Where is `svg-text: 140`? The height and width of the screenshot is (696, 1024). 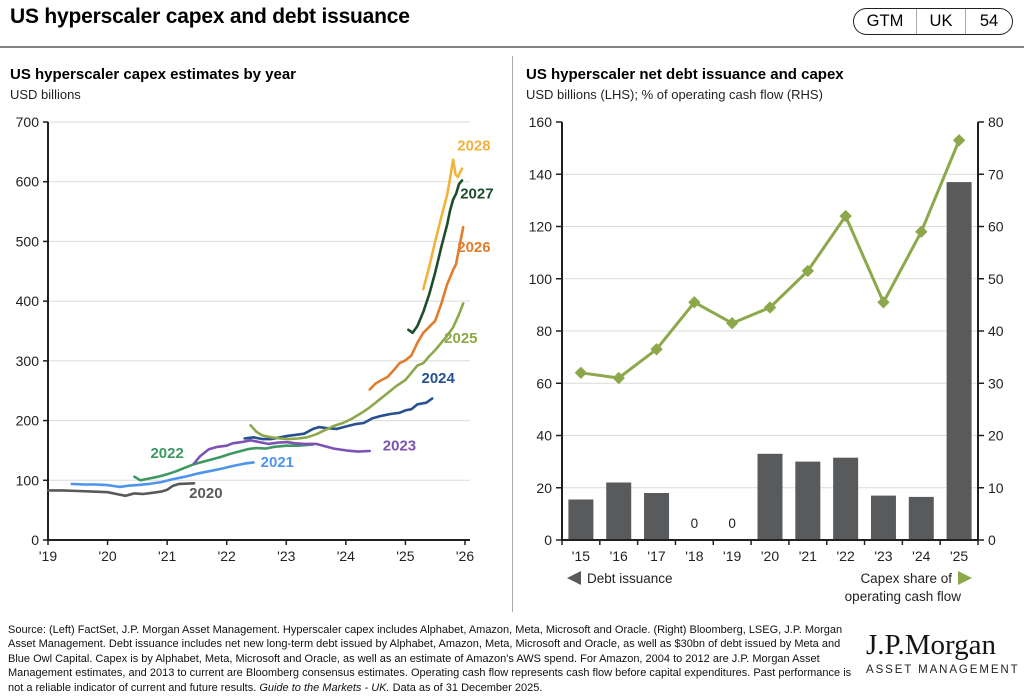 svg-text: 140 is located at coordinates (541, 174).